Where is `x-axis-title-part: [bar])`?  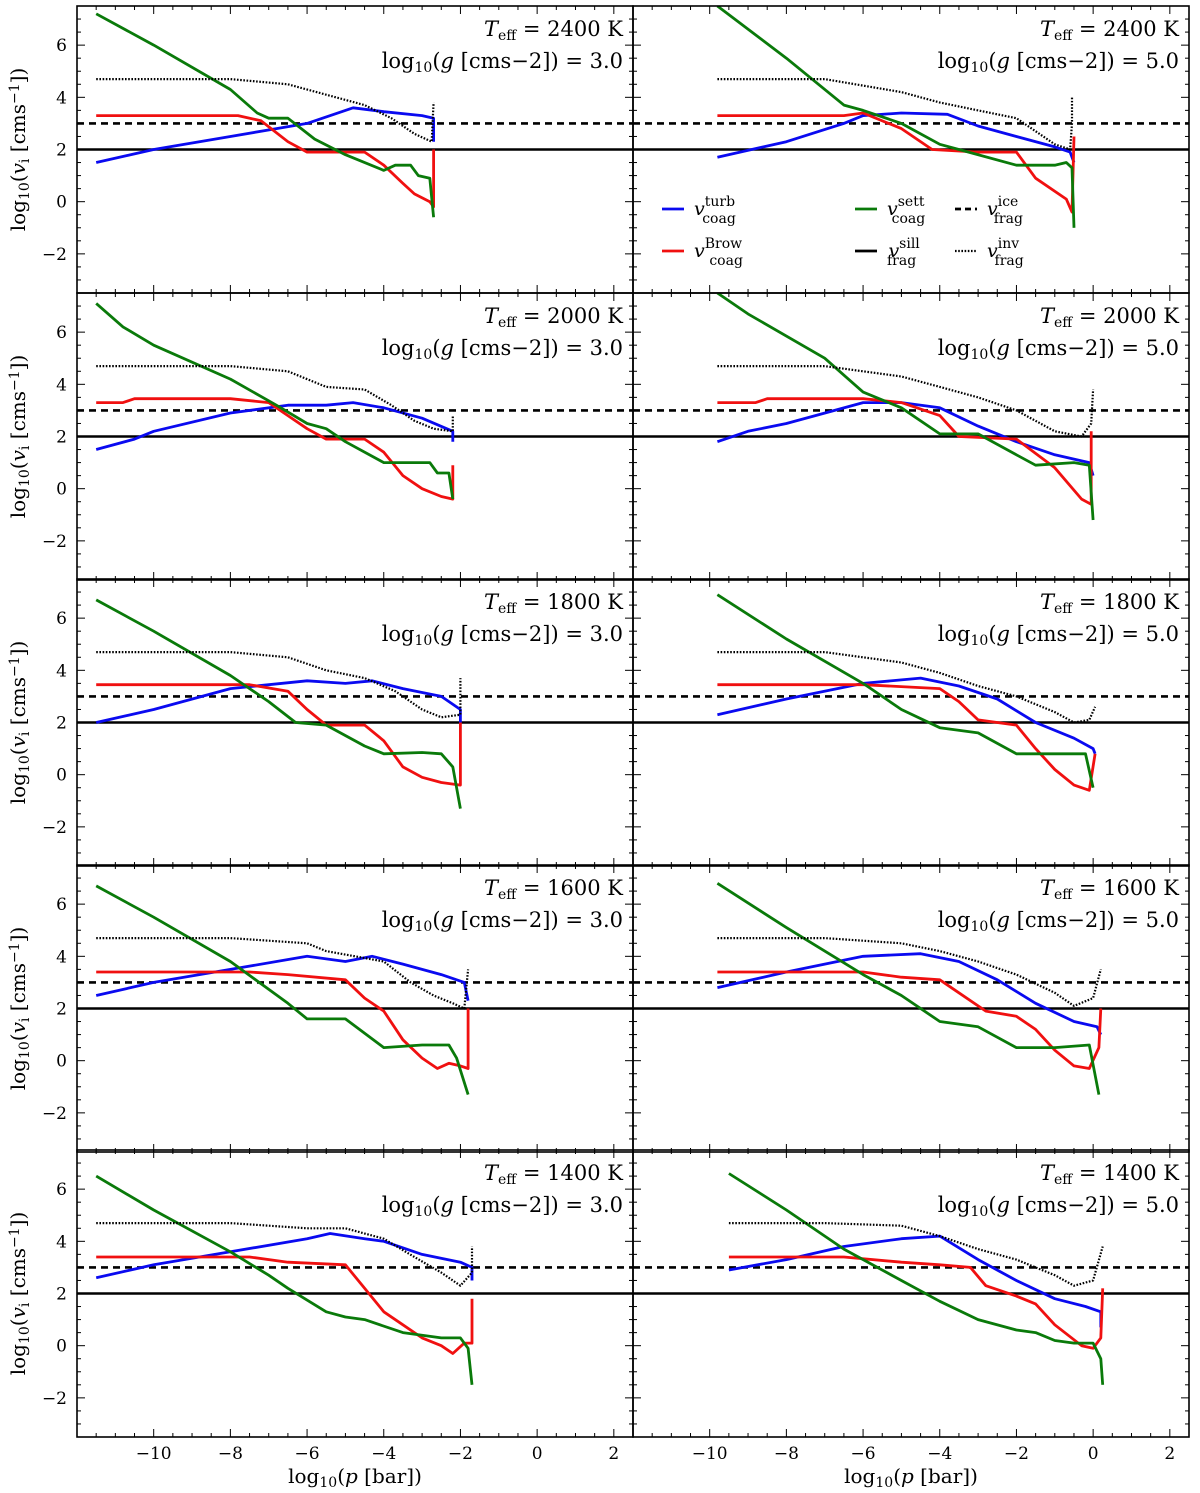
x-axis-title-part: [bar]) is located at coordinates (946, 1476).